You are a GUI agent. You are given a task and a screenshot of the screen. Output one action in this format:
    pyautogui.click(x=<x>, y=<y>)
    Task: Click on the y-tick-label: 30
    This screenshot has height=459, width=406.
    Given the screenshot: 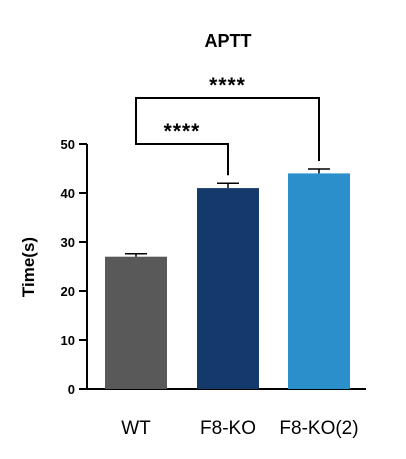 What is the action you would take?
    pyautogui.click(x=68, y=242)
    